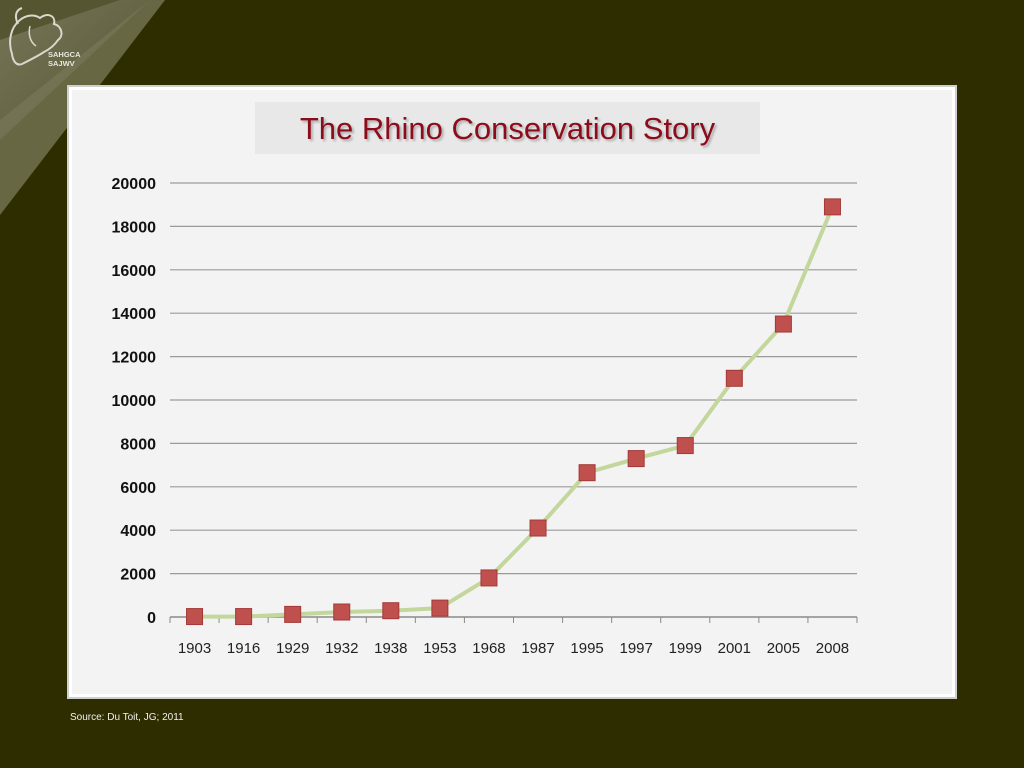 The image size is (1024, 768). What do you see at coordinates (61, 63) in the screenshot?
I see `logo-text-line2: SAJWV` at bounding box center [61, 63].